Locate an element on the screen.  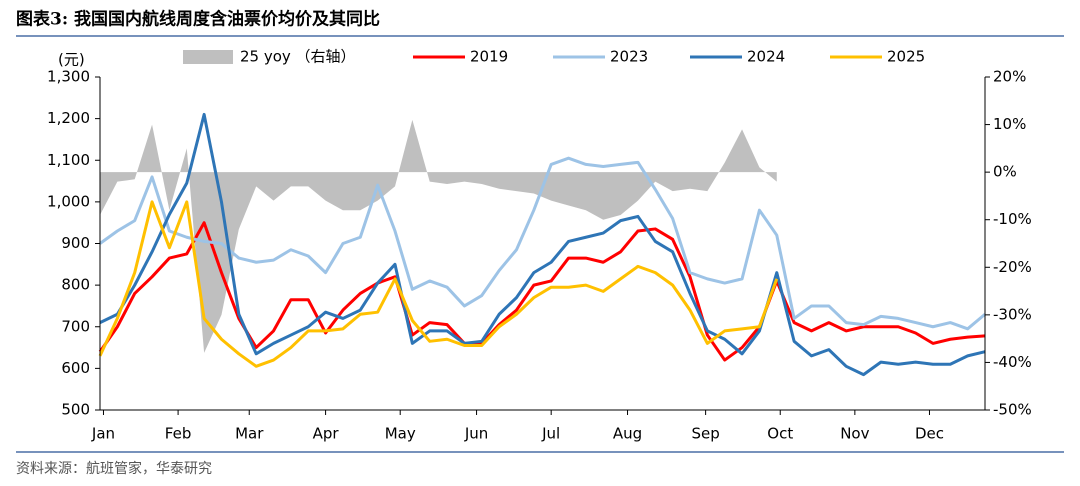
x-tick-label: Nov is located at coordinates (854, 434).